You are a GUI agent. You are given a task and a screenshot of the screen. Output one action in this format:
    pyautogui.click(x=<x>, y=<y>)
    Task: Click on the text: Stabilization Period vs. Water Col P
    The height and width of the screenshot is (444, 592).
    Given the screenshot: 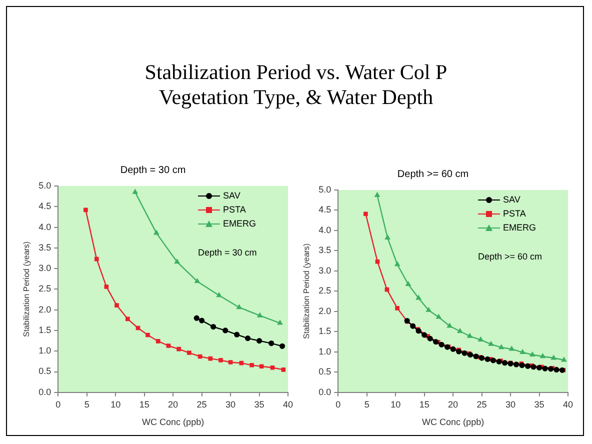 What is the action you would take?
    pyautogui.click(x=296, y=72)
    